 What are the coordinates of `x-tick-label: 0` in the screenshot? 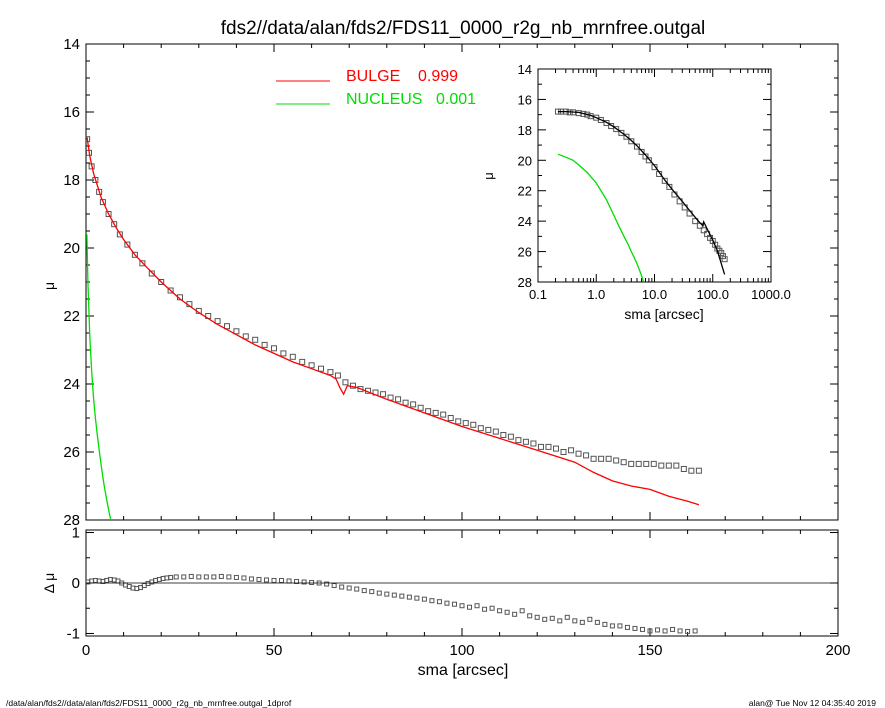 It's located at (86, 650).